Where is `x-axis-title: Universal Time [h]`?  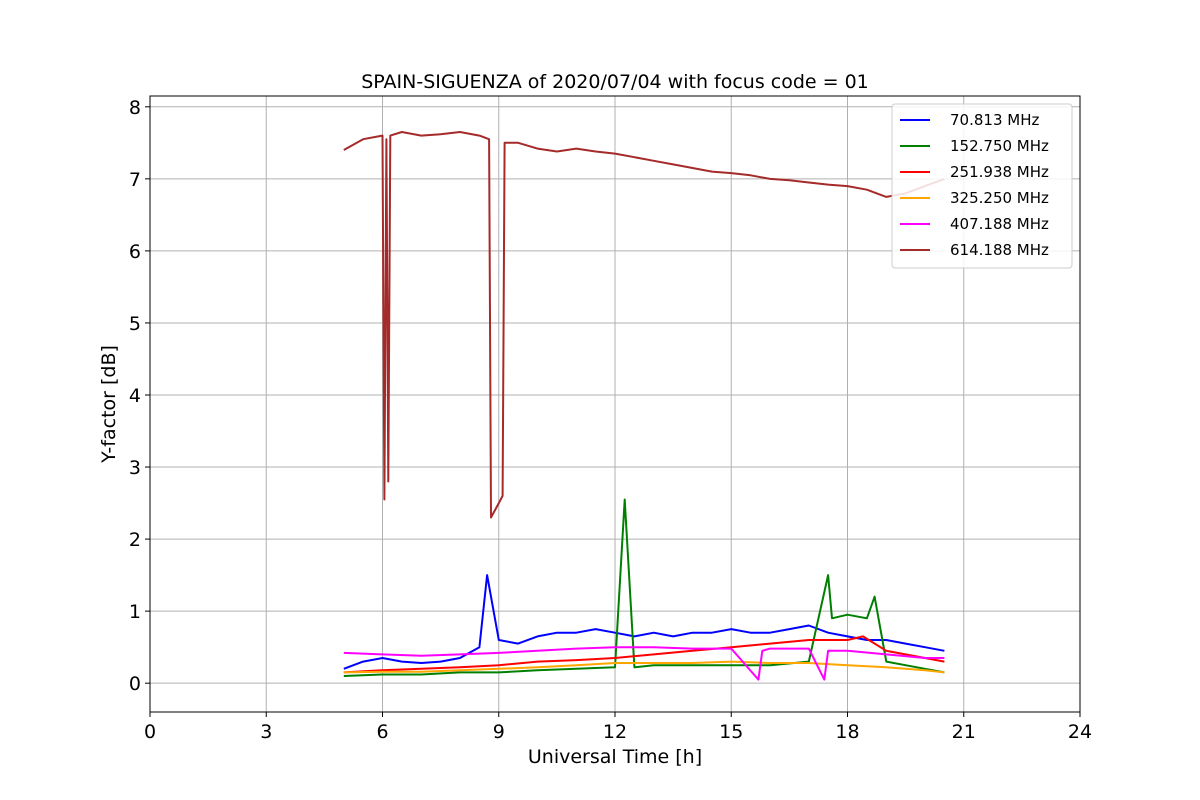 x-axis-title: Universal Time [h] is located at coordinates (615, 757).